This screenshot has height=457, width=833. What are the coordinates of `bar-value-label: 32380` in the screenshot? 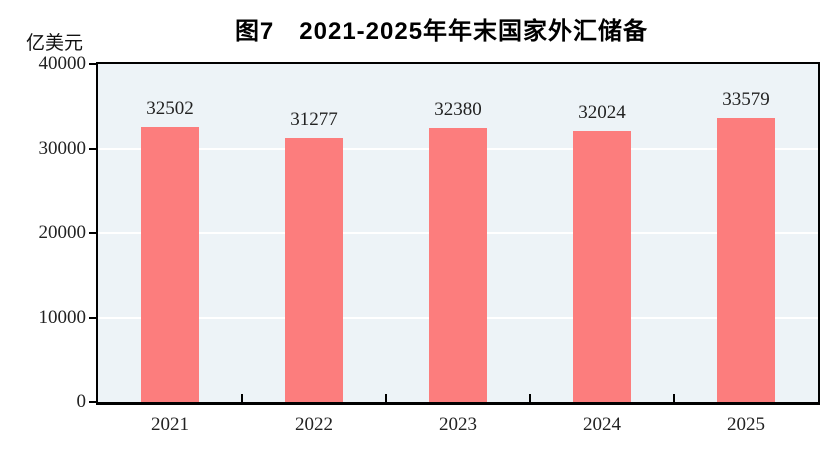 It's located at (458, 109).